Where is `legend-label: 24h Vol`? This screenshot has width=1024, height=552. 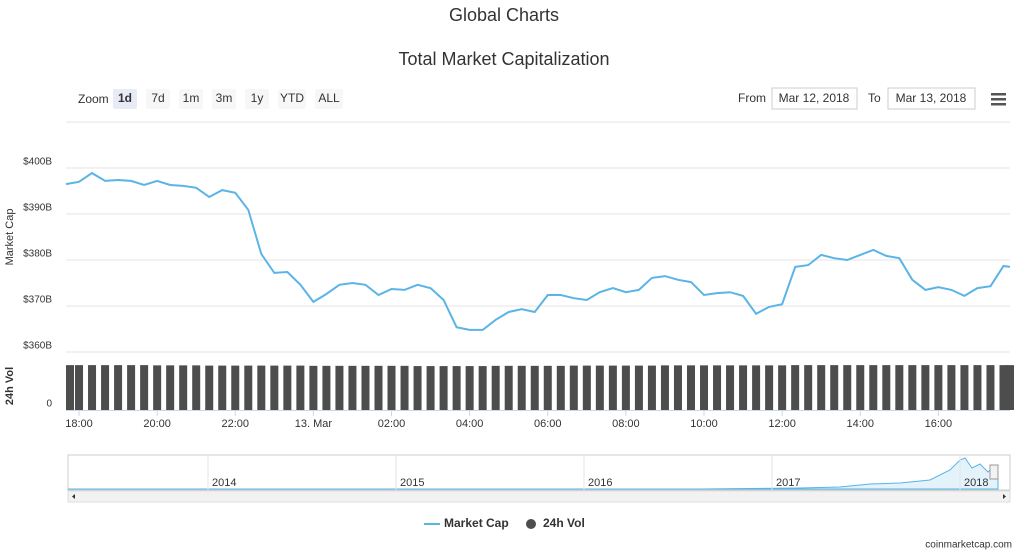 legend-label: 24h Vol is located at coordinates (564, 523).